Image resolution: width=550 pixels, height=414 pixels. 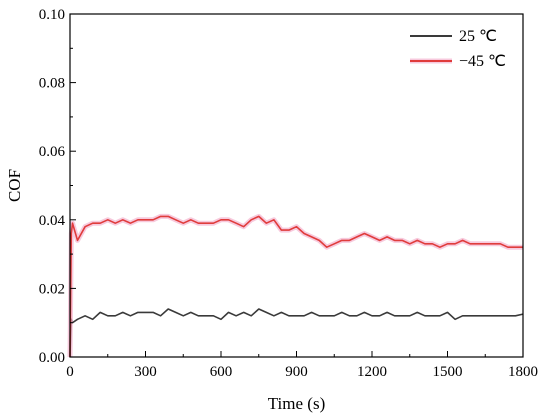 What do you see at coordinates (458, 49) in the screenshot?
I see `legend: 25 ℃ −45 ℃` at bounding box center [458, 49].